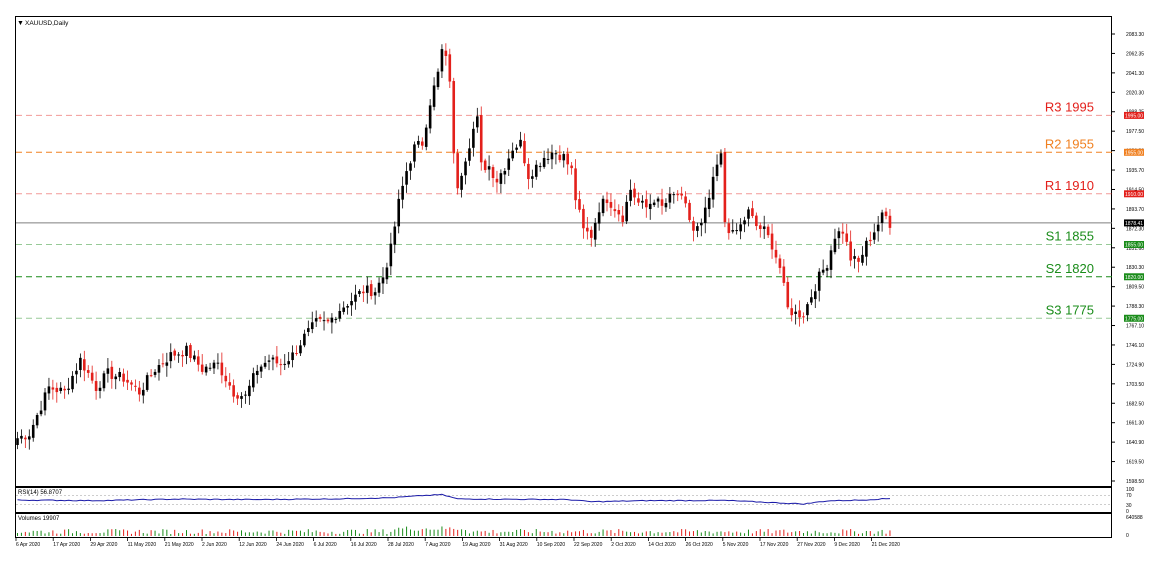 This screenshot has width=1173, height=570. I want to click on price-tick-label: 1661.30, so click(1135, 424).